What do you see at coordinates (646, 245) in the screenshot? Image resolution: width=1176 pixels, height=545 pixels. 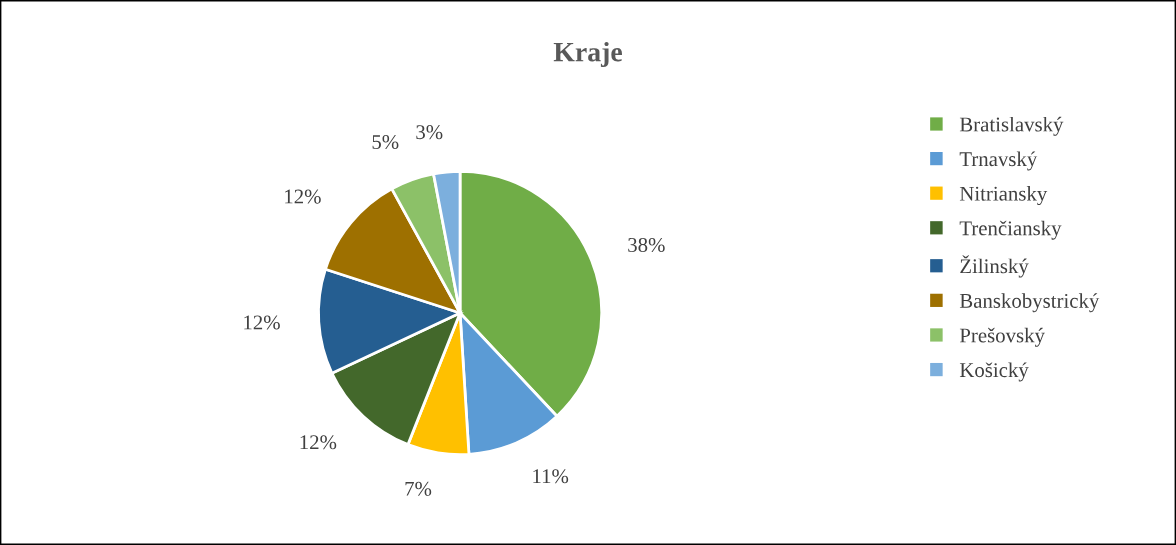 I see `data-label: 38%` at bounding box center [646, 245].